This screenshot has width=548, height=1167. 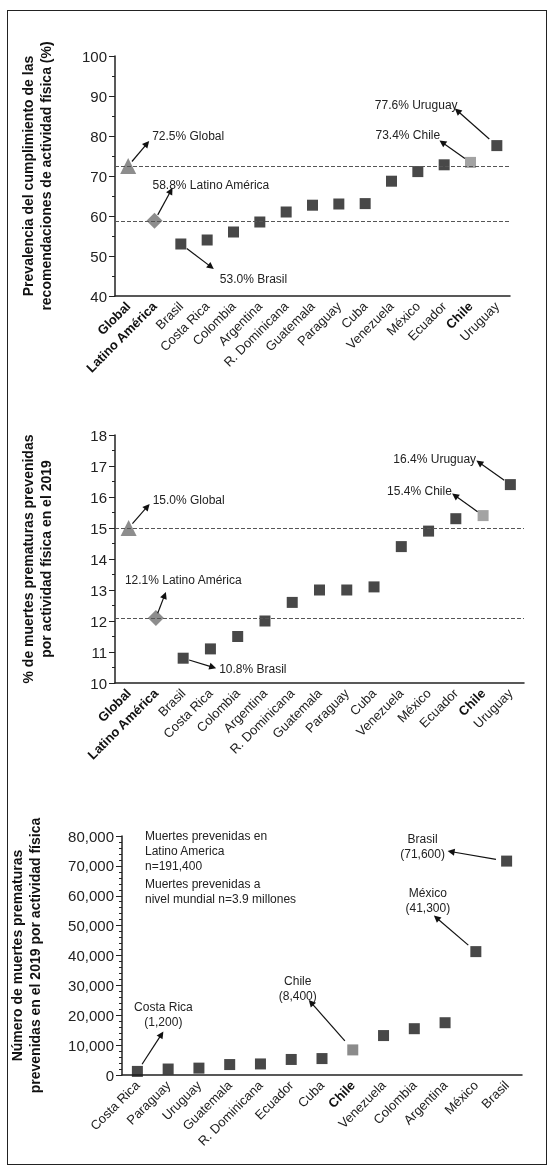 What do you see at coordinates (99, 652) in the screenshot?
I see `y-tick-label: 11` at bounding box center [99, 652].